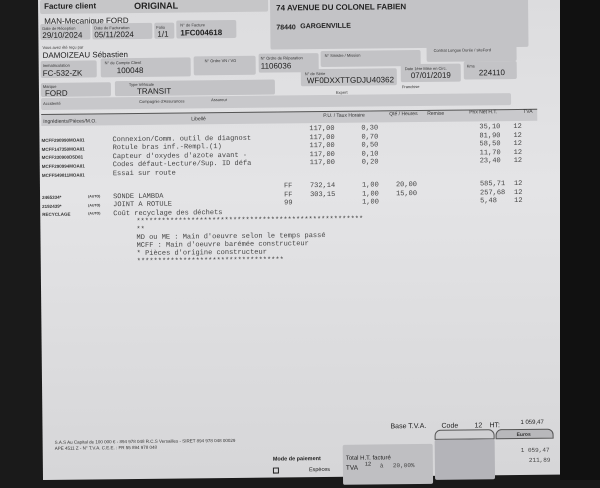 Image resolution: width=600 pixels, height=488 pixels. What do you see at coordinates (319, 470) in the screenshot?
I see `cash-label: Espèces` at bounding box center [319, 470].